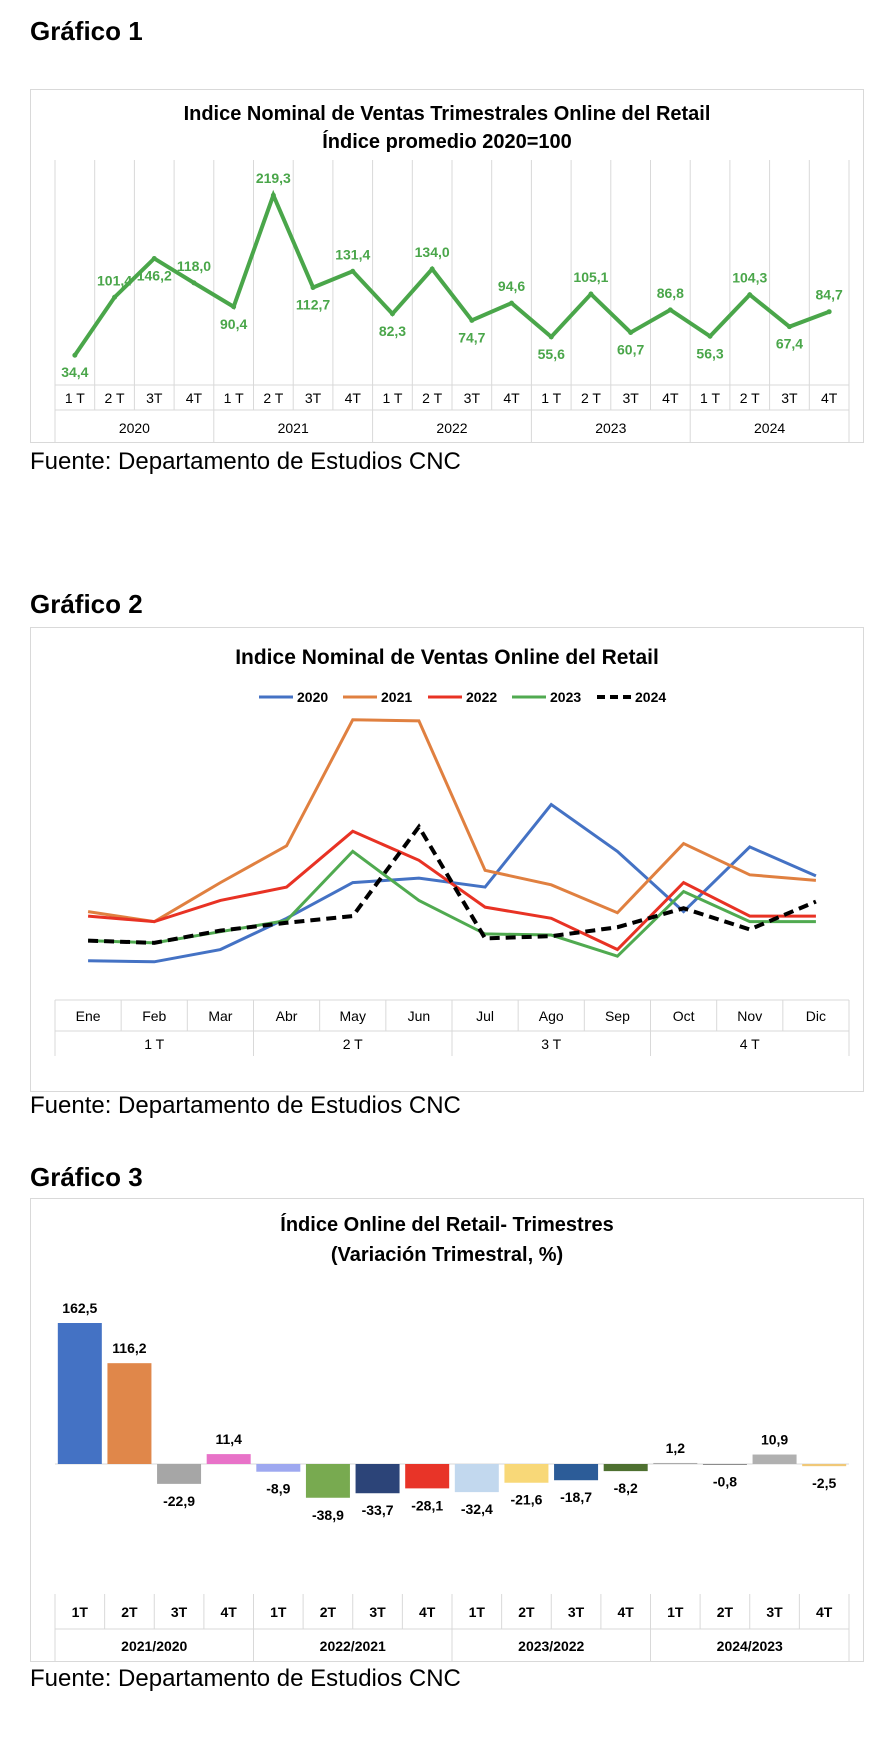 This screenshot has height=1750, width=890. I want to click on chart2-series-line-2022, so click(451, 890).